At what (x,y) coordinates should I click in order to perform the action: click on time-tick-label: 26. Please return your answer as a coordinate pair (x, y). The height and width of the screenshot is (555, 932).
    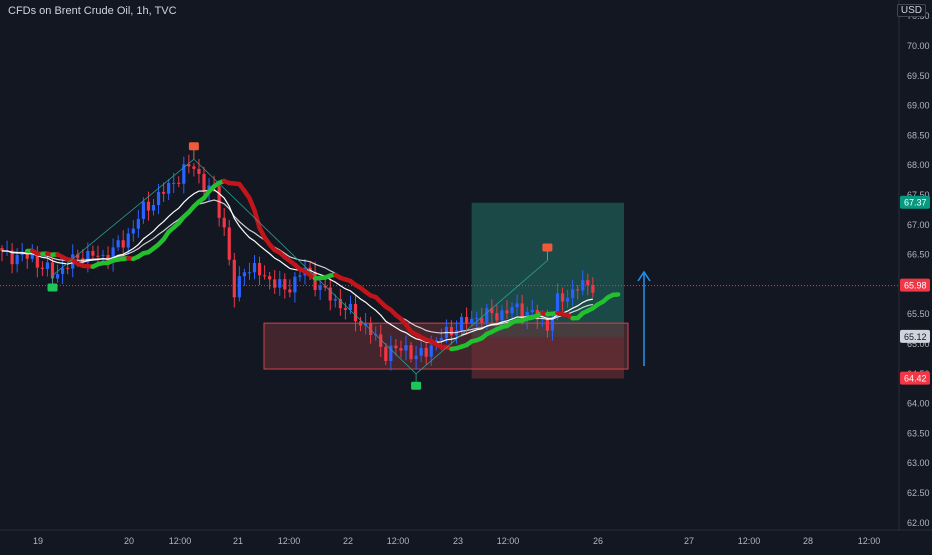
    Looking at the image, I should click on (598, 541).